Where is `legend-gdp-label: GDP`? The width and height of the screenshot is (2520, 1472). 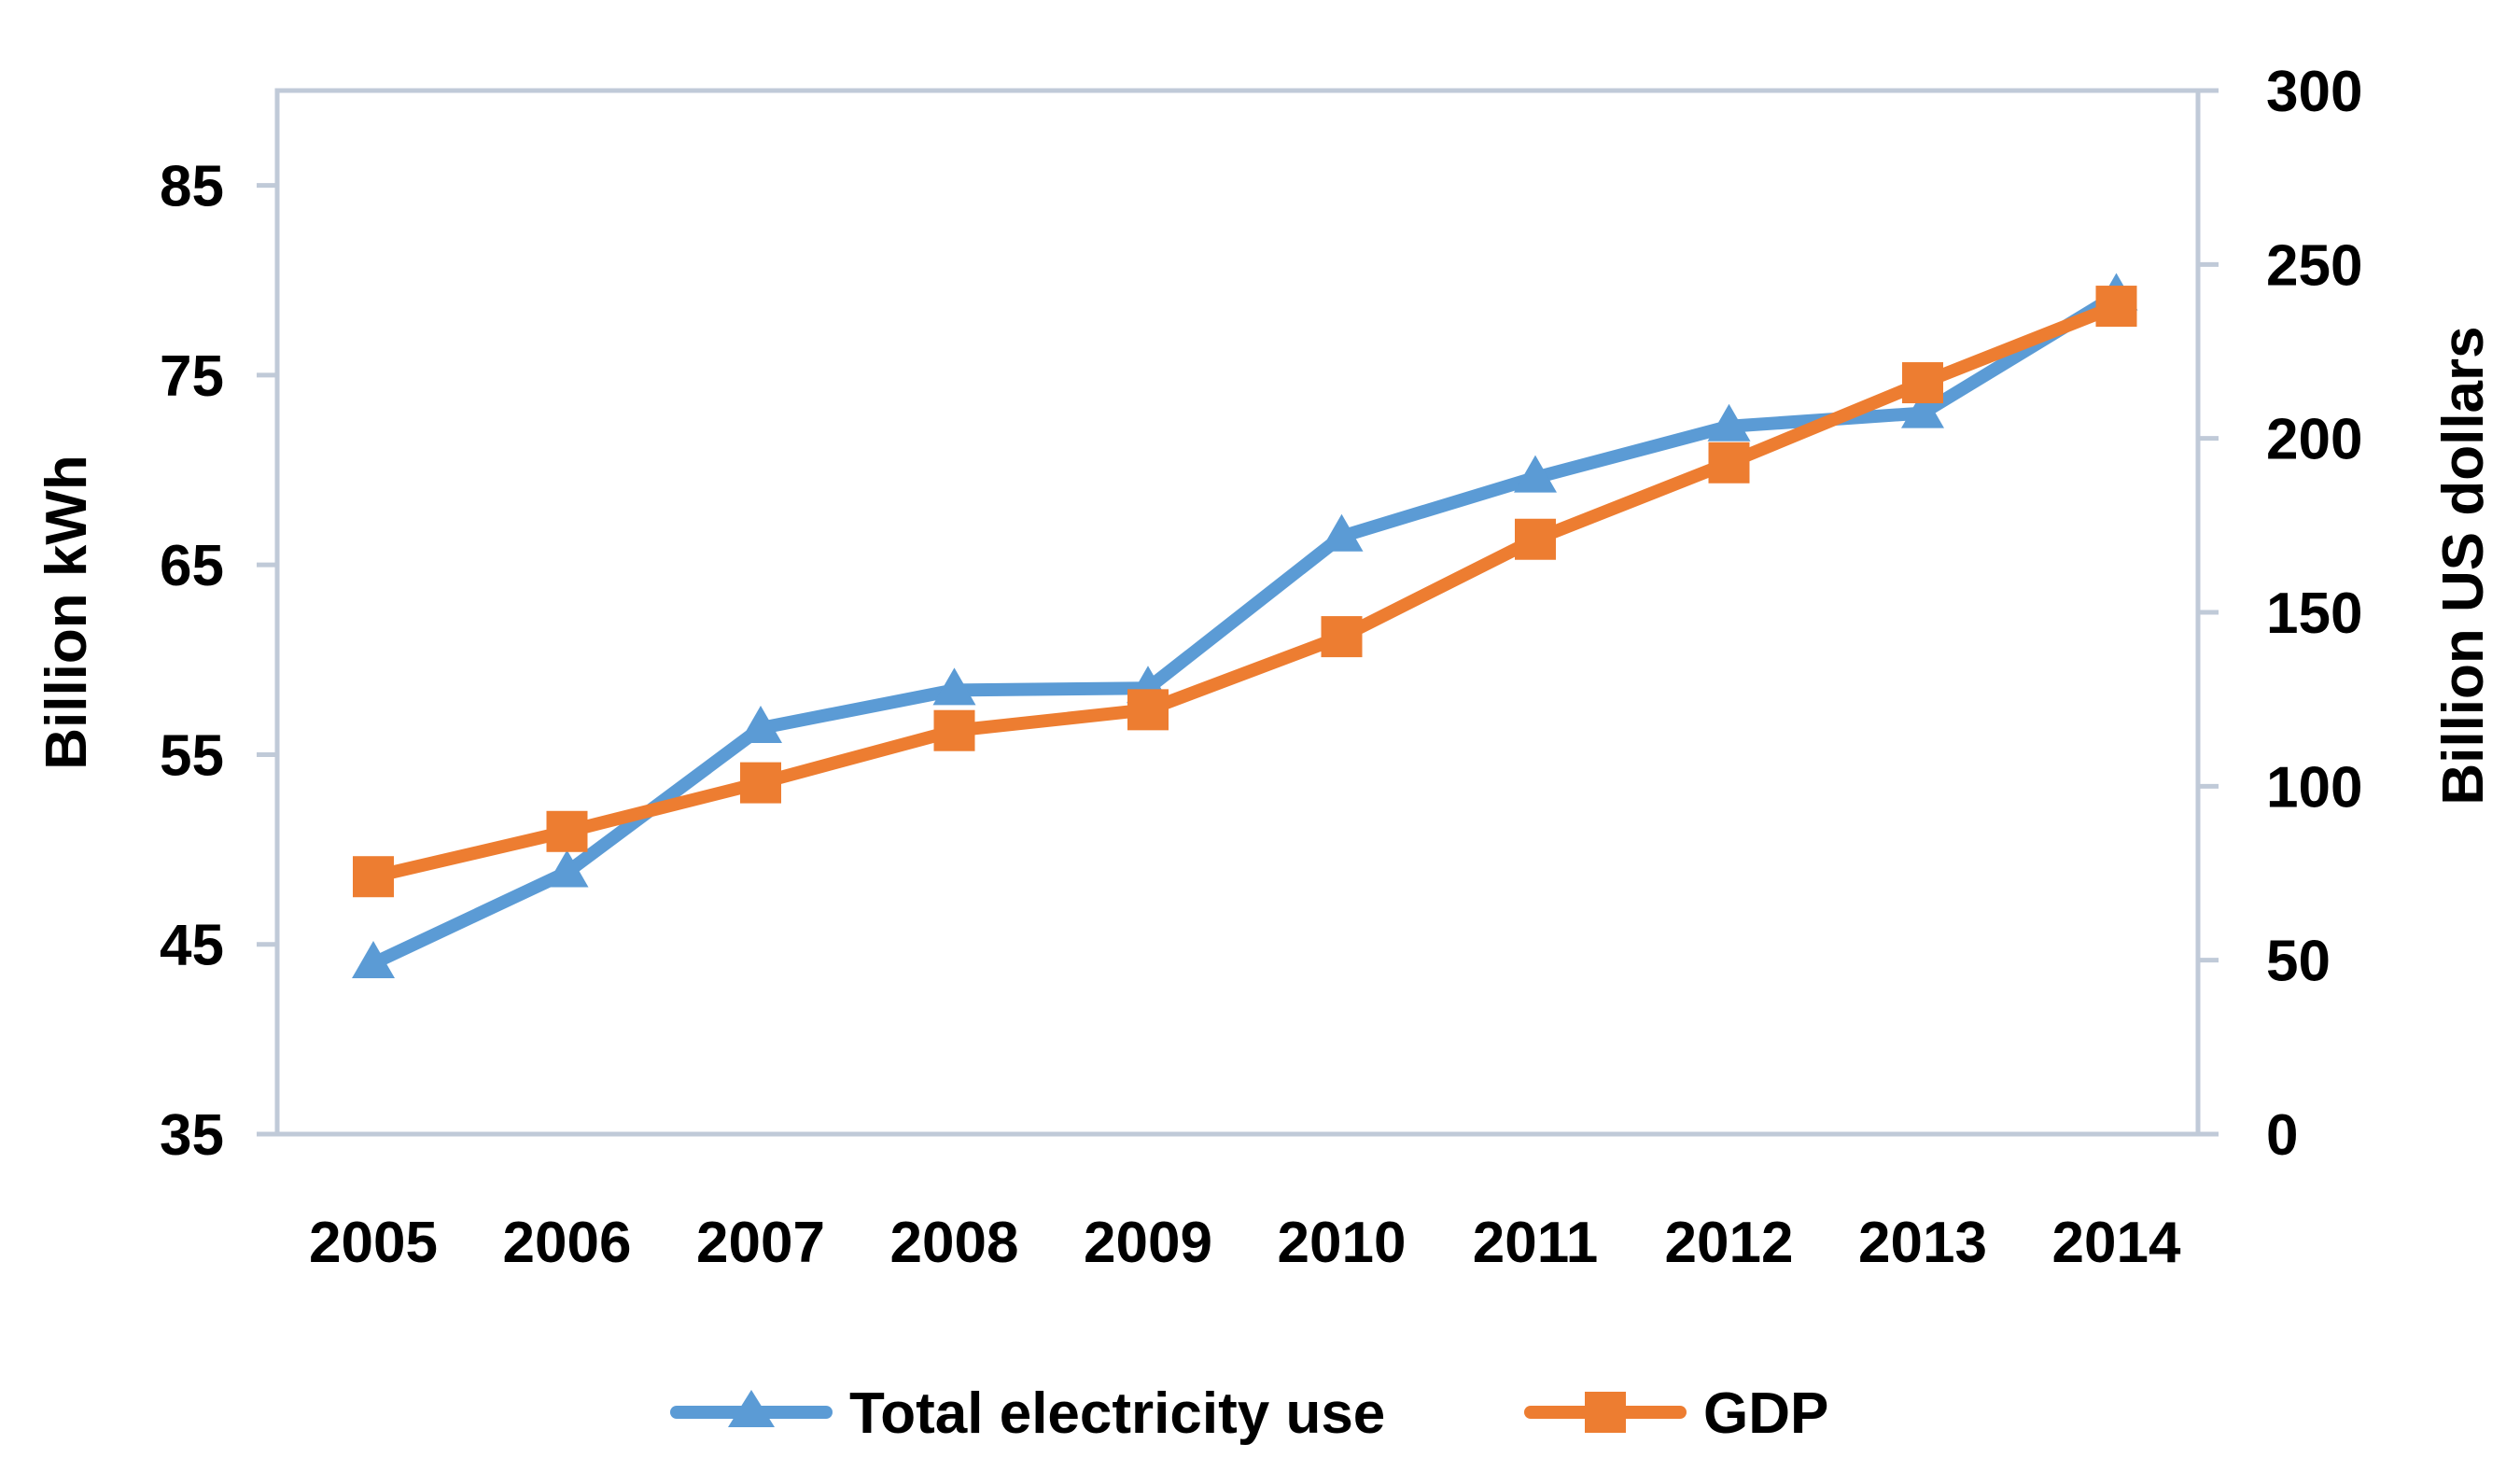 legend-gdp-label: GDP is located at coordinates (1765, 1413).